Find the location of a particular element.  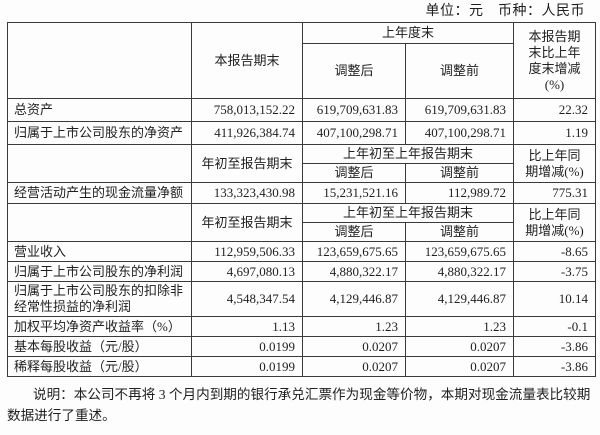

table-row-basic-eps: 基本每股收益（元/股） 0.0199 0.0207 0.0207 -3.86 is located at coordinates (302, 346).